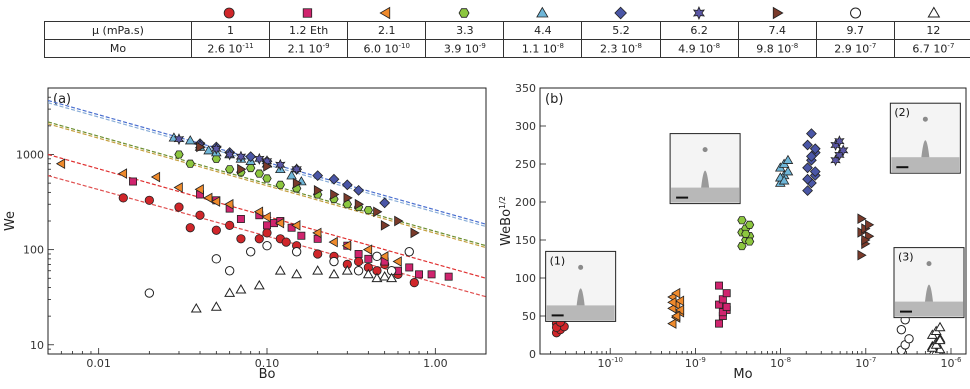  Describe the element at coordinates (118, 30) in the screenshot. I see `row-label-viscosity: μ (mPa.s)` at that location.